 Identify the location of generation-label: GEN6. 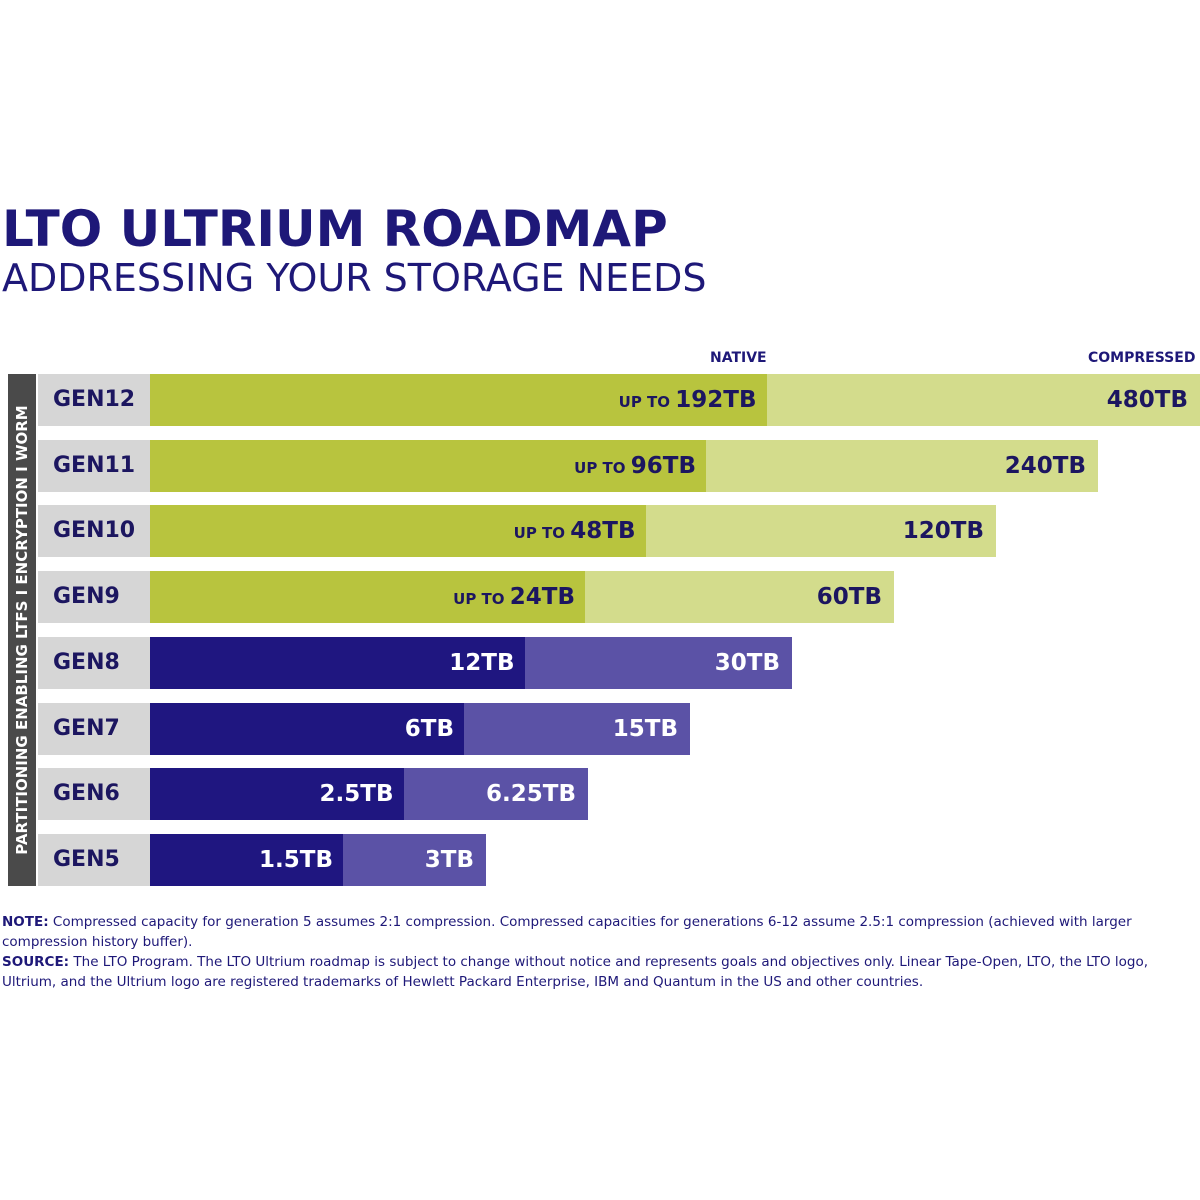
(94, 794).